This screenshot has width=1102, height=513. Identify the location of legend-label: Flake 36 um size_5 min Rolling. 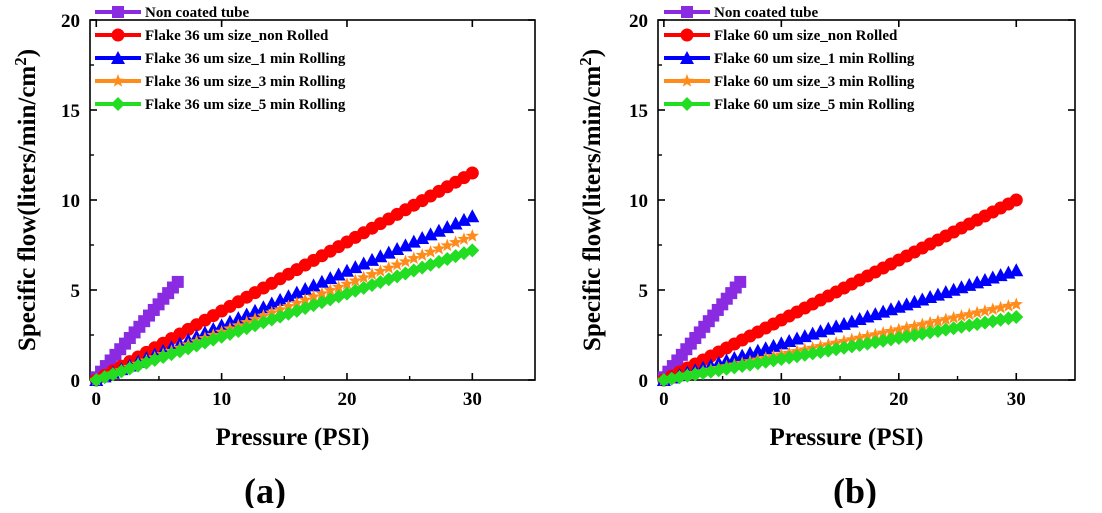
(245, 105).